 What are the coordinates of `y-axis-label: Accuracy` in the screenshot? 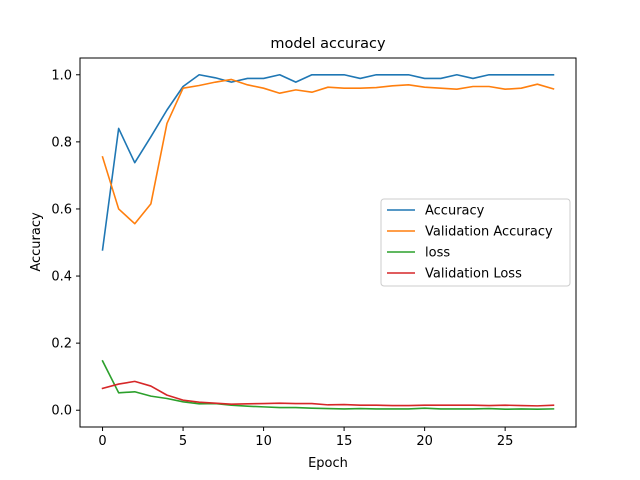 It's located at (36, 242).